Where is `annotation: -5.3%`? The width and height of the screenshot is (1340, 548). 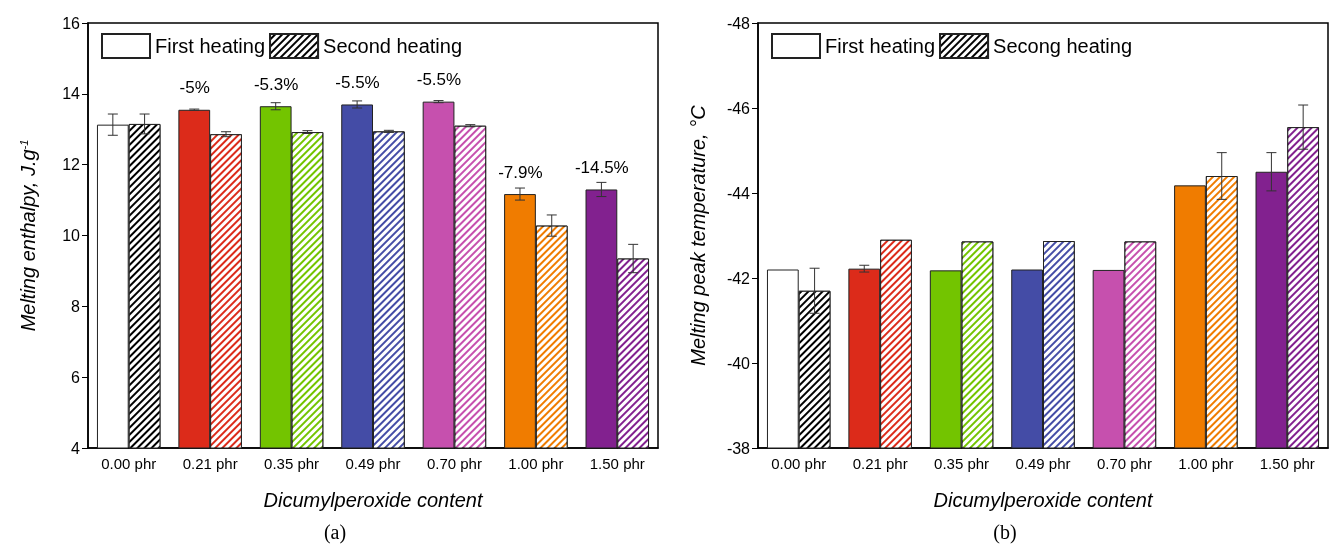
annotation: -5.3% is located at coordinates (276, 84).